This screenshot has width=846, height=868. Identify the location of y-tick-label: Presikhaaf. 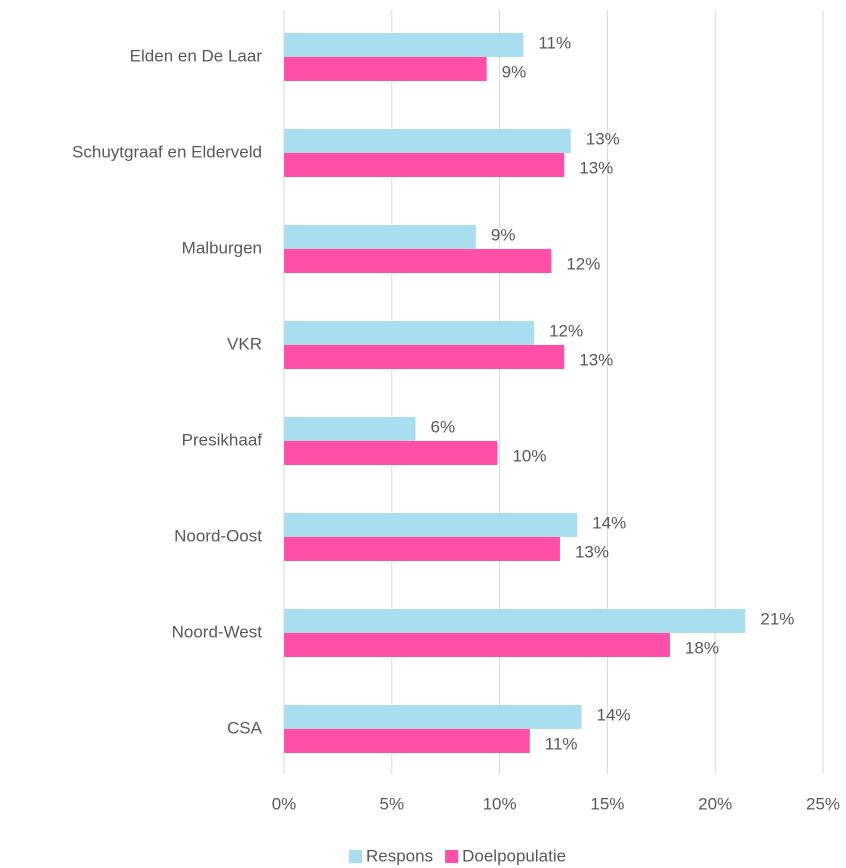
(222, 439).